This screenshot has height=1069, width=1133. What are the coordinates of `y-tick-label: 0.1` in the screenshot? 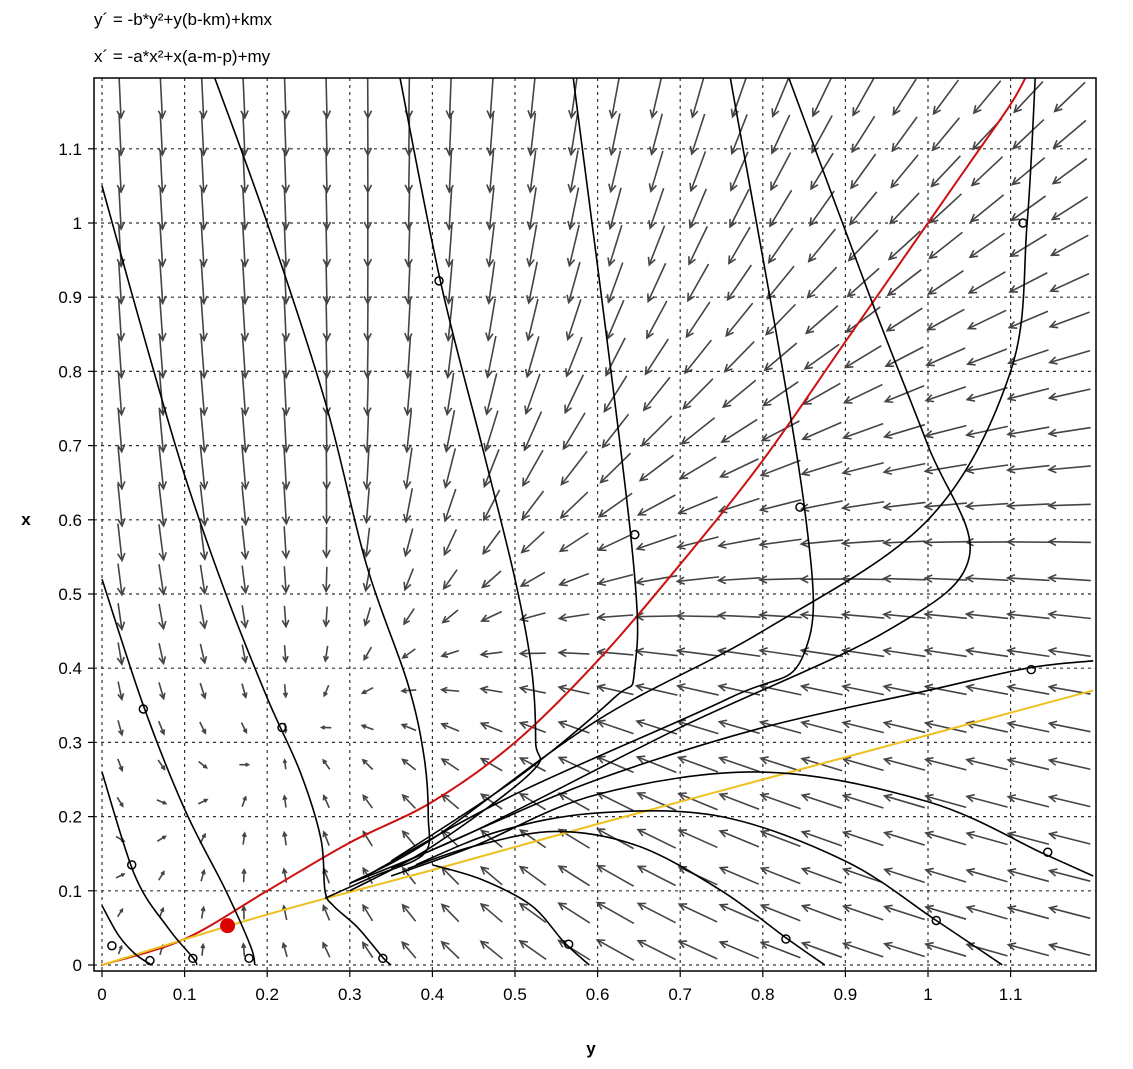 It's located at (70, 891).